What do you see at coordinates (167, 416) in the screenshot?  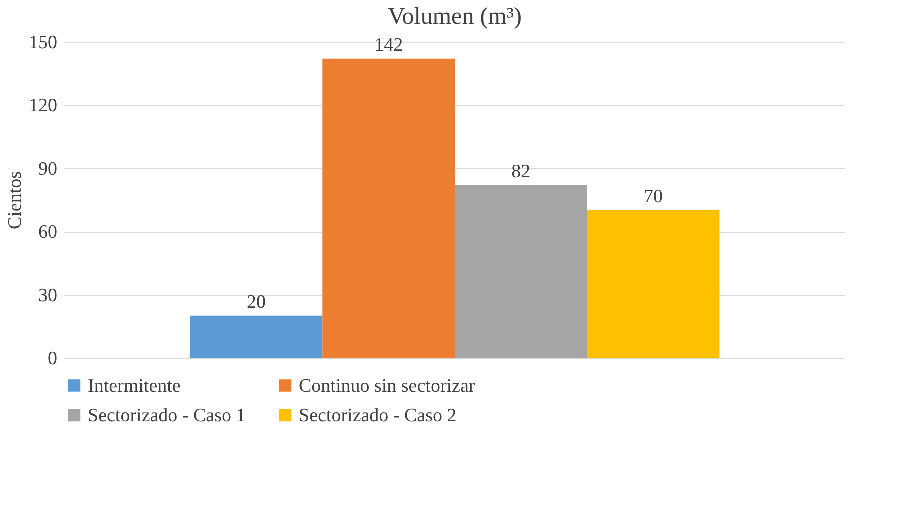 I see `legend-label: Sectorizado - Caso 1` at bounding box center [167, 416].